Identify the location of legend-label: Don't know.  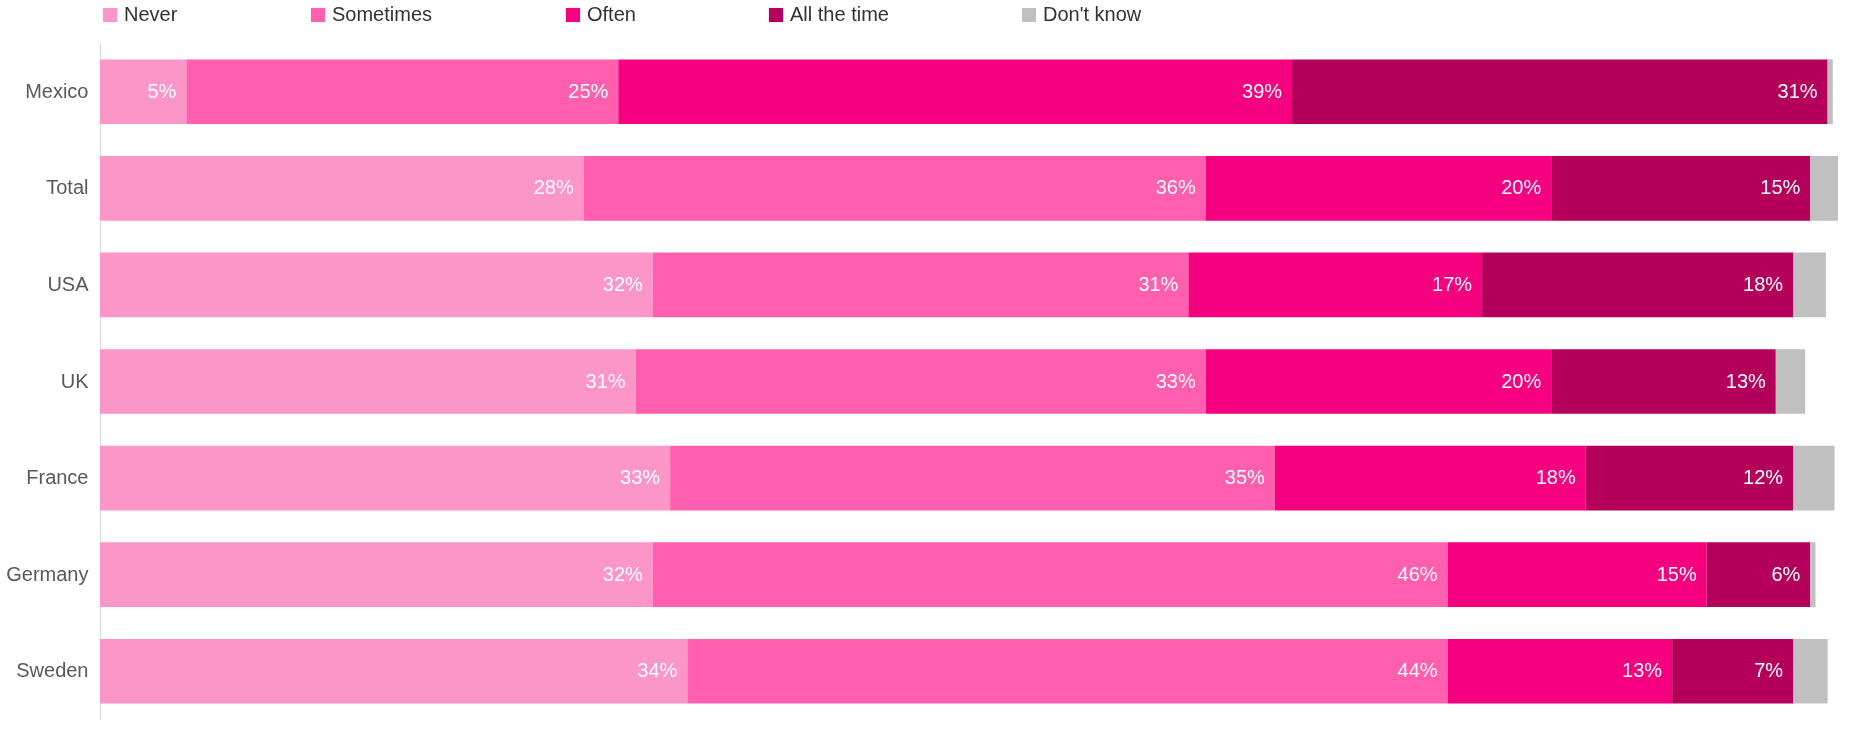
(1092, 14).